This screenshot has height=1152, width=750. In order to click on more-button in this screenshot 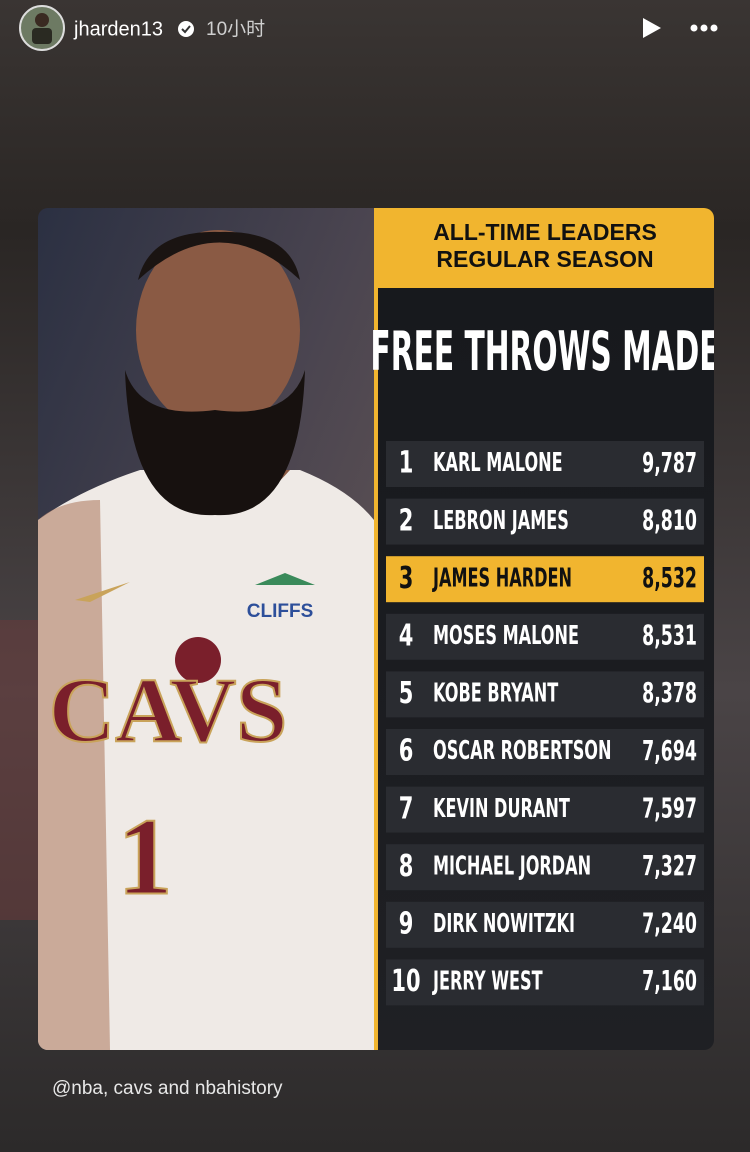, I will do `click(704, 28)`.